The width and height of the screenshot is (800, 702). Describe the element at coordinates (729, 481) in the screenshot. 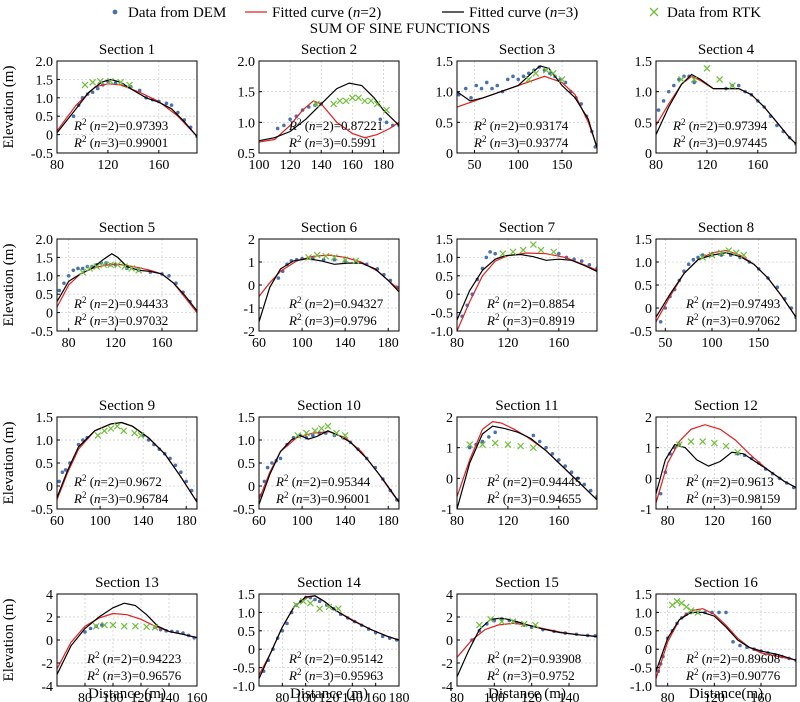

I see `r2-annotation: R2 (n=2)=0.9613` at that location.